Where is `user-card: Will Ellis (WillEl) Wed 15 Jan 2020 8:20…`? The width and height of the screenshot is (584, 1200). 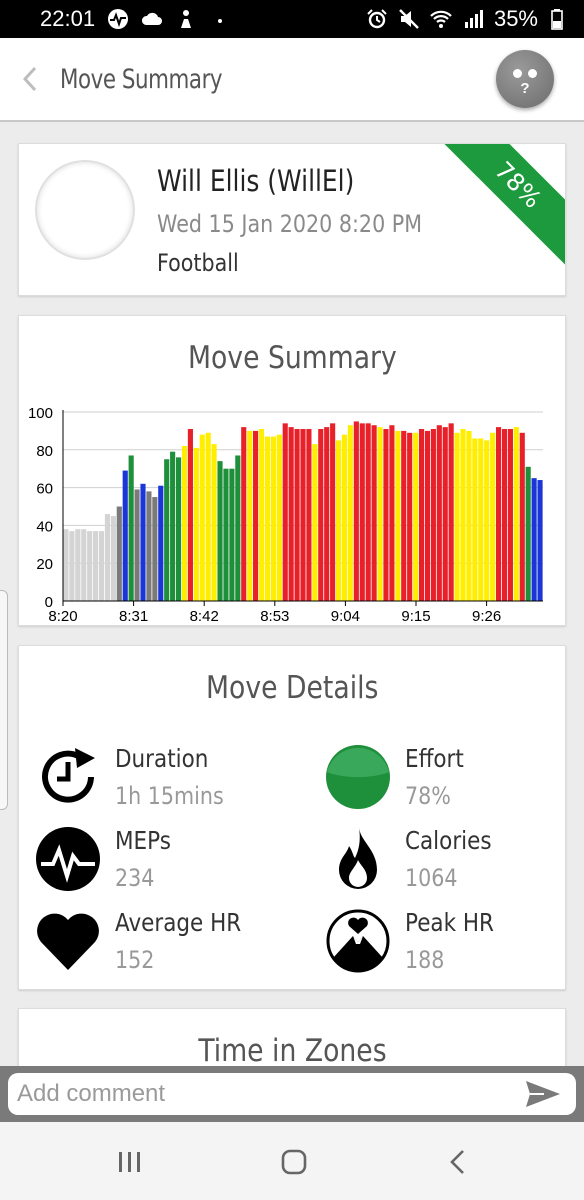
user-card: Will Ellis (WillEl) Wed 15 Jan 2020 8:20… is located at coordinates (292, 219).